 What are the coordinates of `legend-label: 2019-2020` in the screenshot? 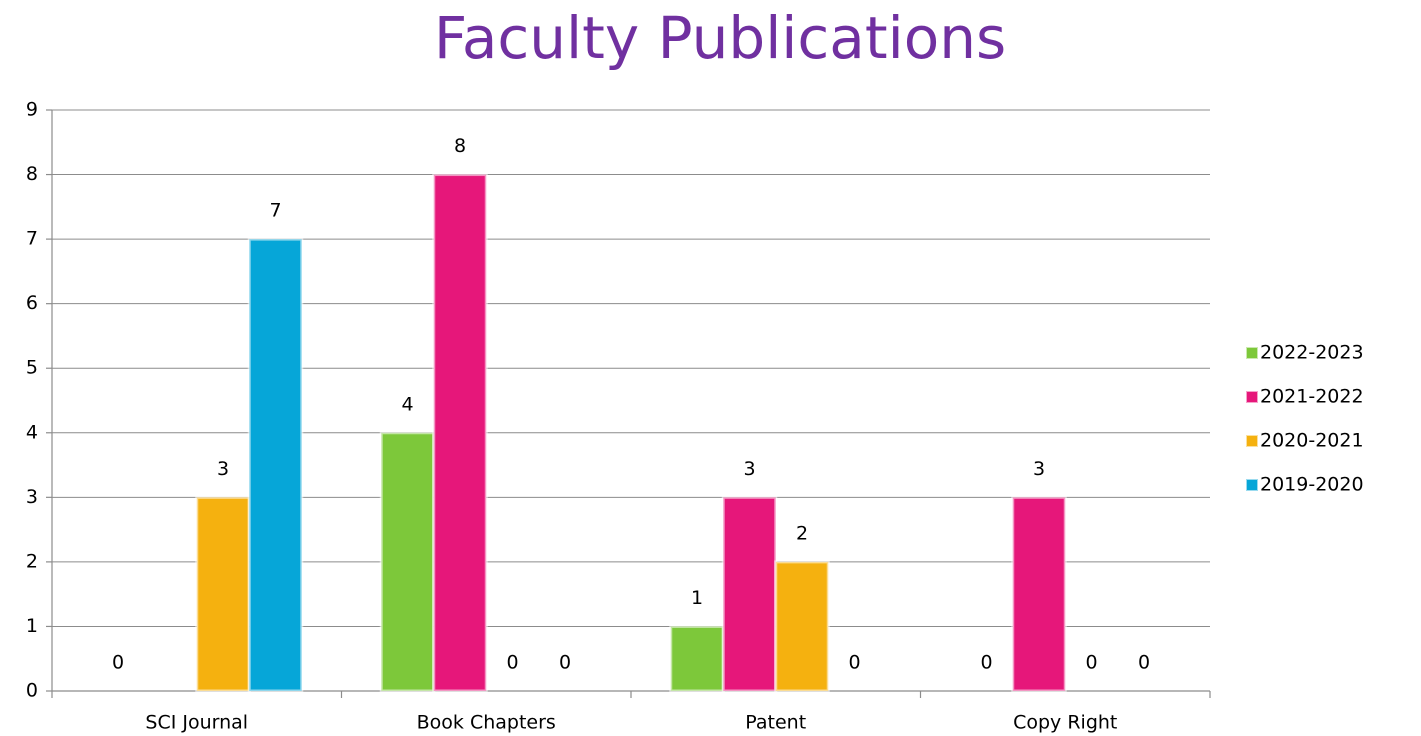 It's located at (1312, 485).